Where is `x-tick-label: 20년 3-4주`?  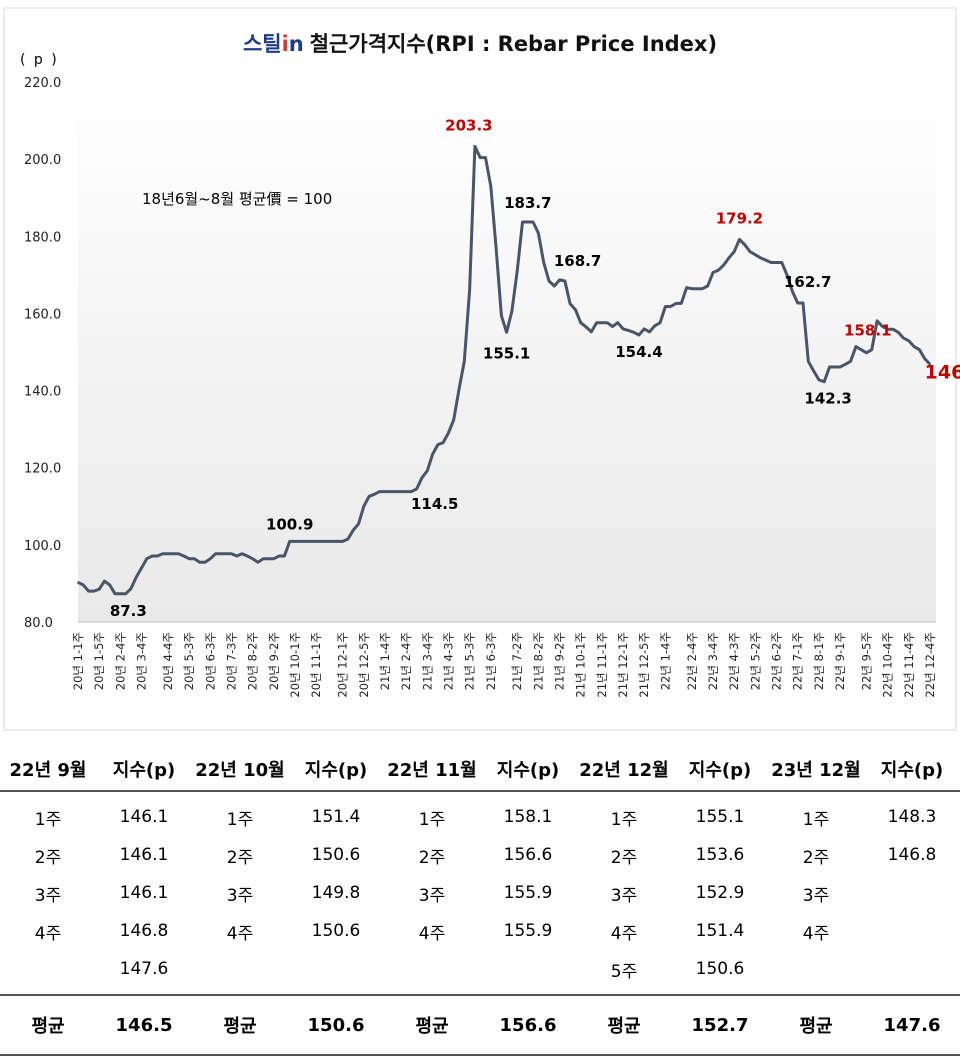
x-tick-label: 20년 3-4주 is located at coordinates (142, 661).